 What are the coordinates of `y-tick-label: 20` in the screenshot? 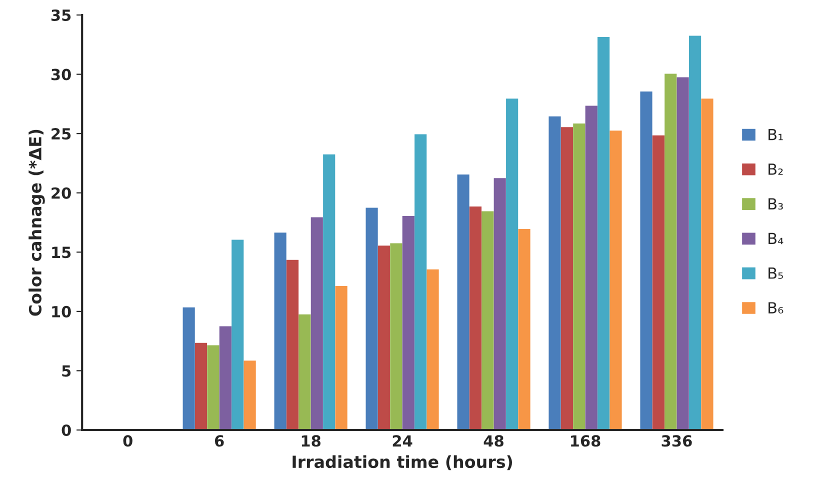 It's located at (61, 193).